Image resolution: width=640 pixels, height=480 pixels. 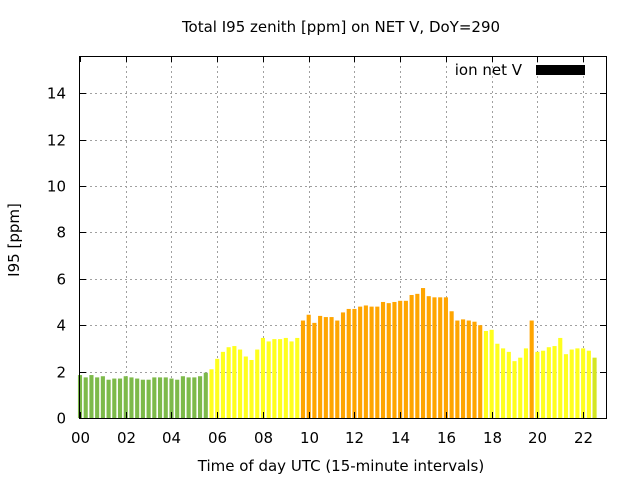 I want to click on x-tick-label: 20, so click(x=537, y=438).